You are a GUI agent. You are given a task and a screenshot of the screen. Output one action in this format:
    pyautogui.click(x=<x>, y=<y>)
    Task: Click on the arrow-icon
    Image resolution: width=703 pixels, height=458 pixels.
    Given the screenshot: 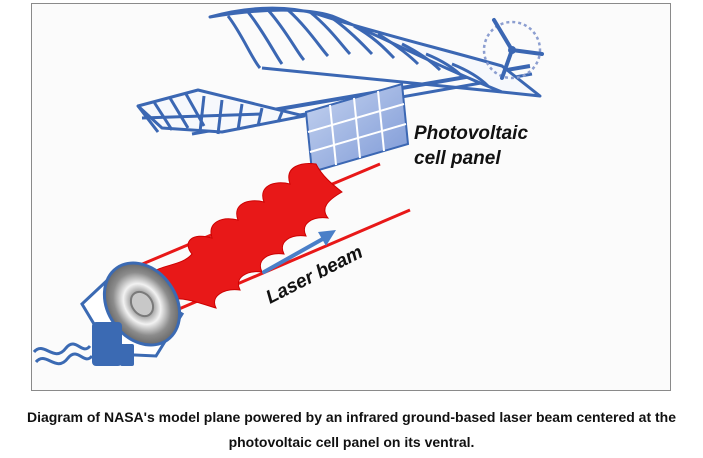 What is the action you would take?
    pyautogui.click(x=299, y=252)
    